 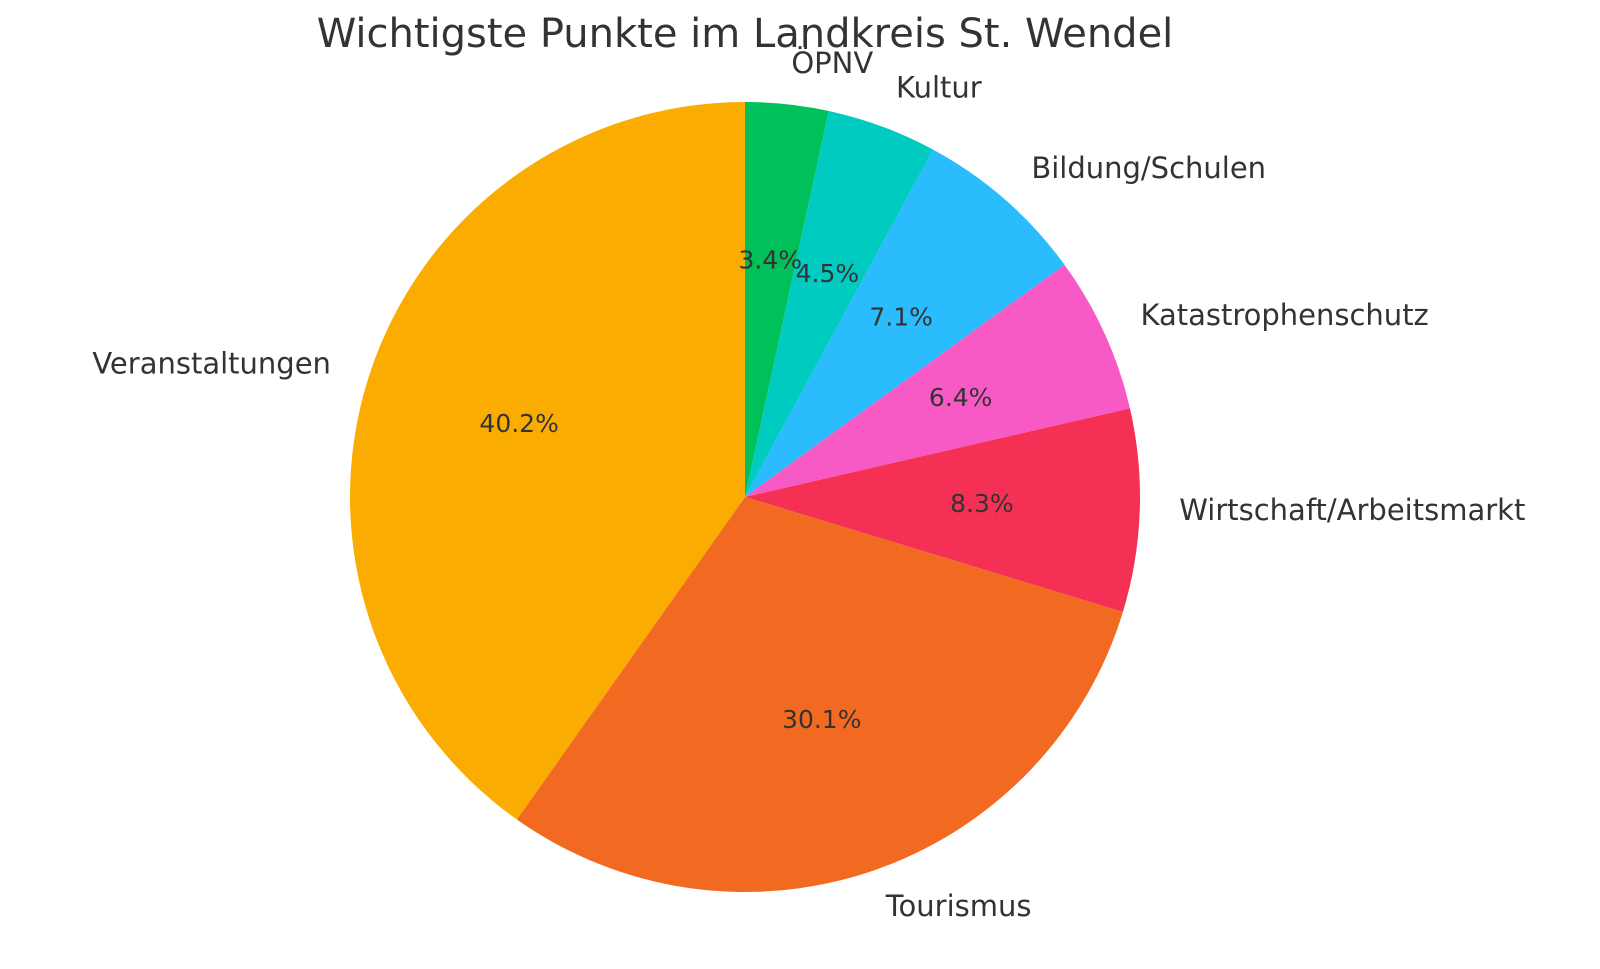 What do you see at coordinates (939, 88) in the screenshot?
I see `slice-label: Kultur` at bounding box center [939, 88].